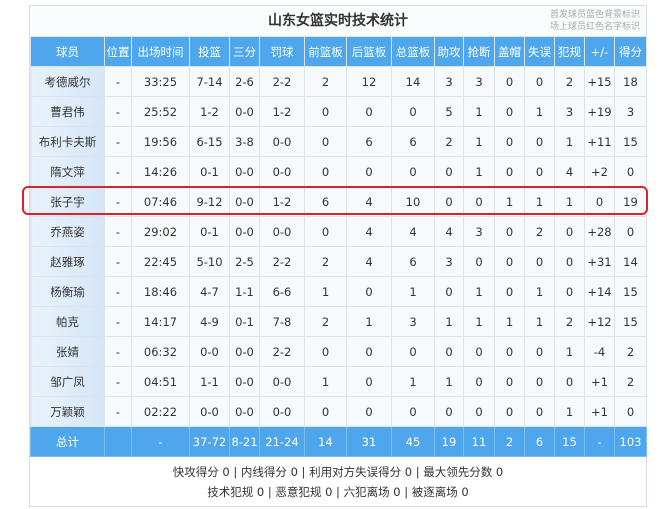  I want to click on column-header: 罚球, so click(282, 51).